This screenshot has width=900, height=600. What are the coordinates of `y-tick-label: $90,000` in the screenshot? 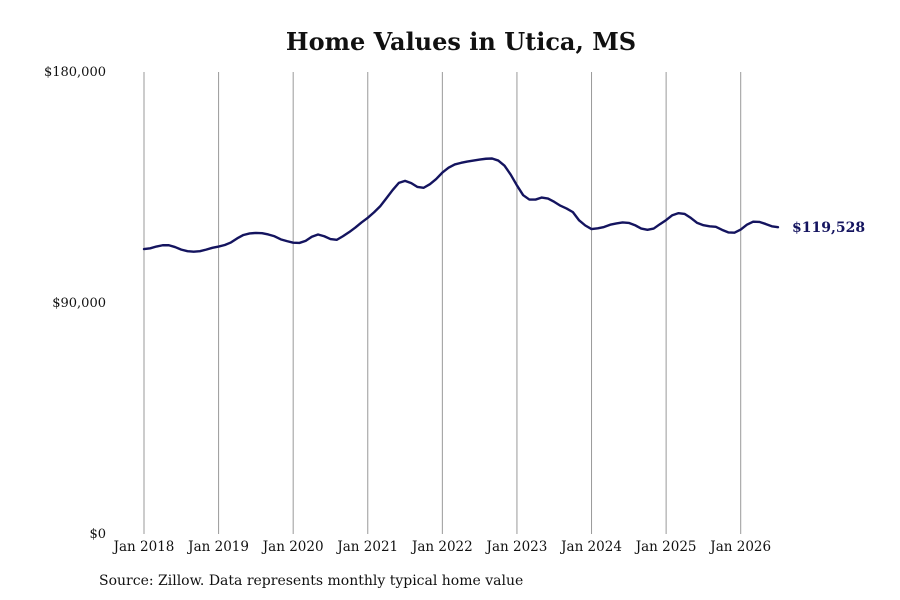 It's located at (79, 303).